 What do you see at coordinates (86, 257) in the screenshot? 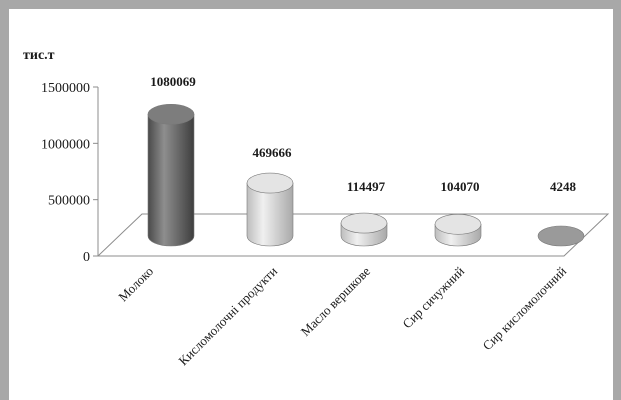
I see `y-tick-label: 0` at bounding box center [86, 257].